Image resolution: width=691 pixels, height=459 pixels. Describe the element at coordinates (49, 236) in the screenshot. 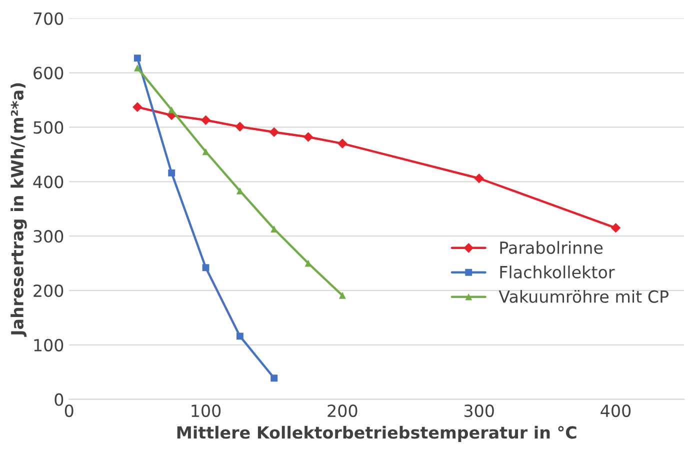

I see `y-tick-label: 300` at that location.